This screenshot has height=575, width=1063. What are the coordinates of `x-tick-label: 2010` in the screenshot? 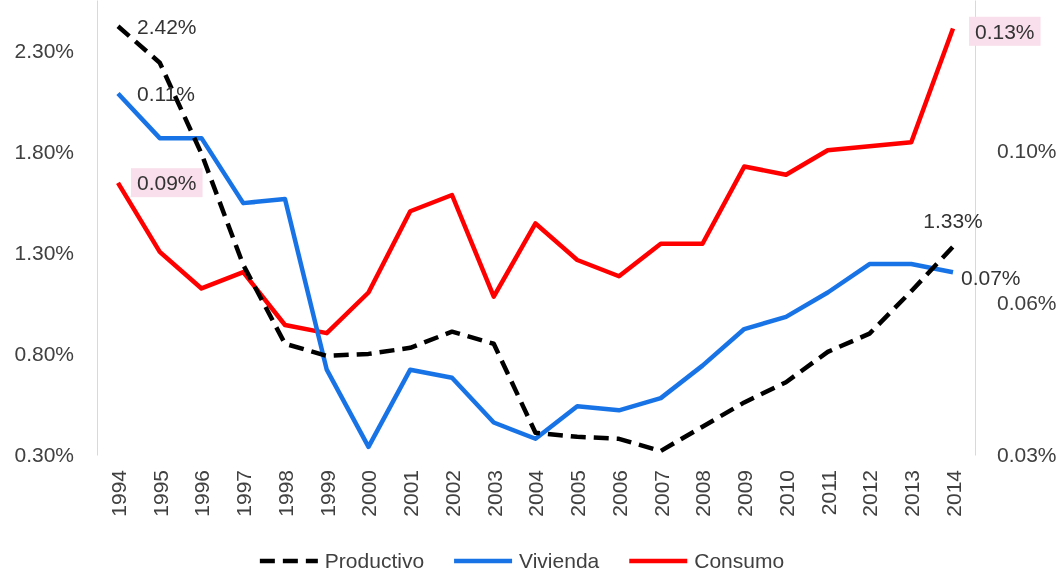 It's located at (786, 493).